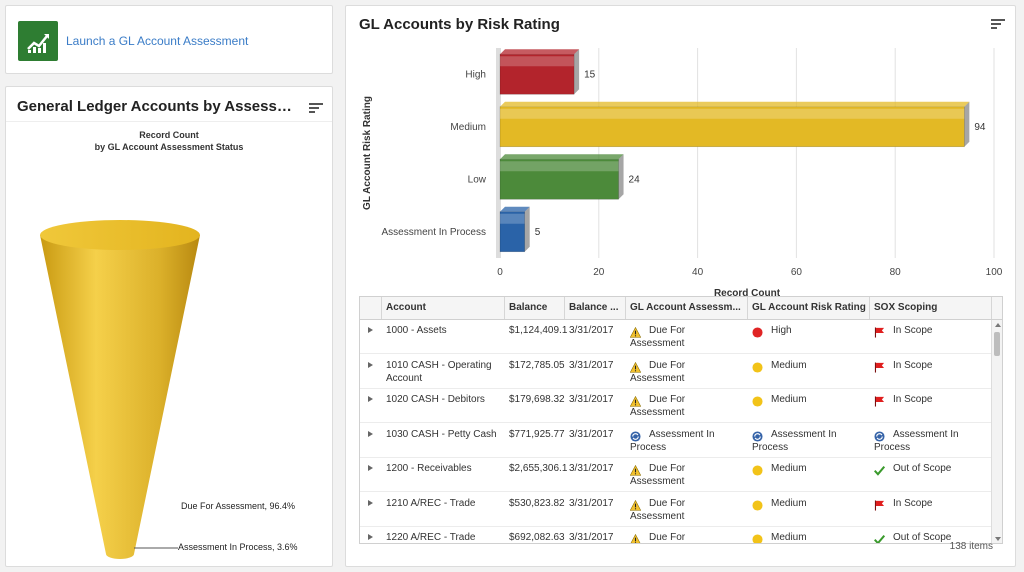  What do you see at coordinates (435, 399) in the screenshot?
I see `cell-account: 1020 CASH - Debitors` at bounding box center [435, 399].